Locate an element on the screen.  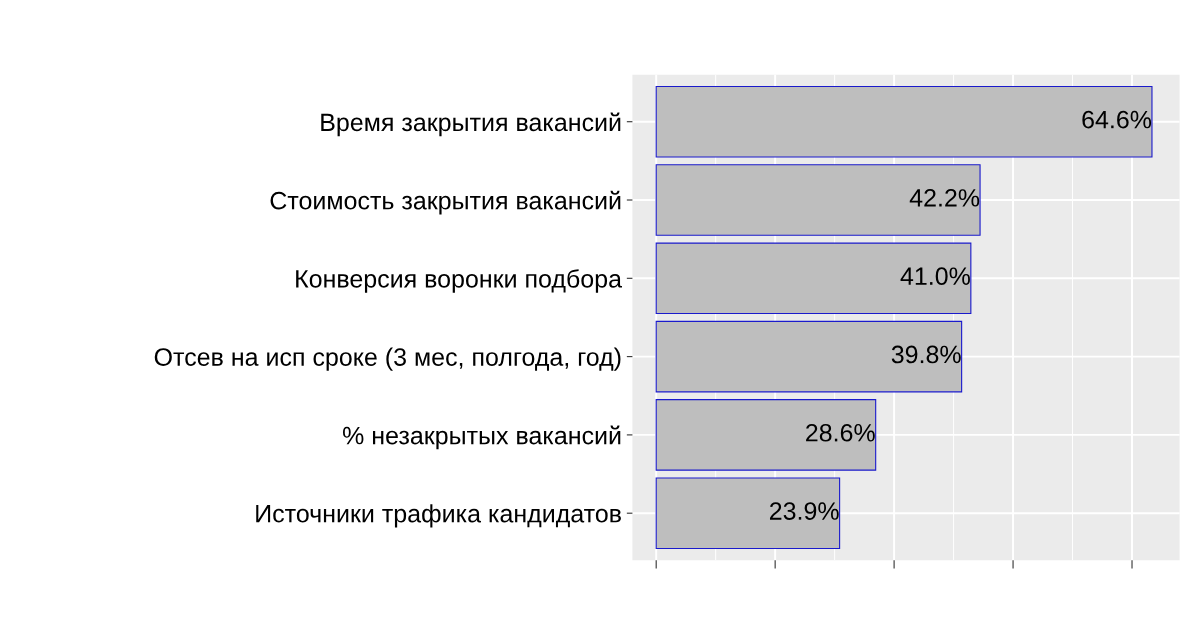
y-tick-label: Отсев на исп сроке (3 мес, полгода, год) is located at coordinates (387, 359).